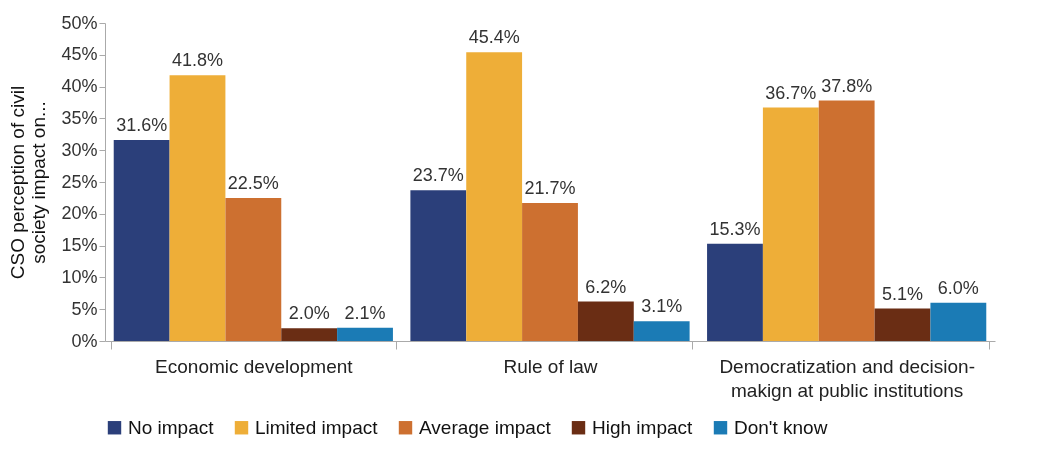 The image size is (1038, 456). Describe the element at coordinates (791, 92) in the screenshot. I see `data-label: 36.7%` at that location.